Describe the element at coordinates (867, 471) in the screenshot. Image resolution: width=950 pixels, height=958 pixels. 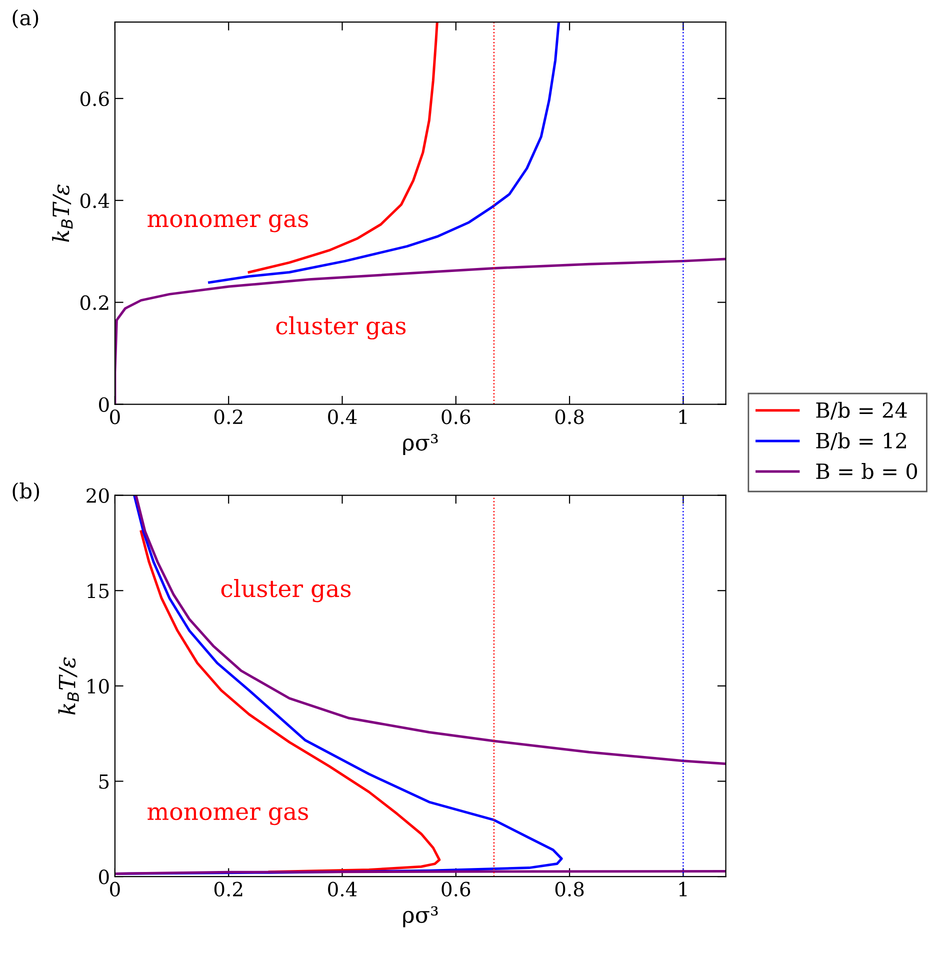
I see `legend-label: B = b = 0` at that location.